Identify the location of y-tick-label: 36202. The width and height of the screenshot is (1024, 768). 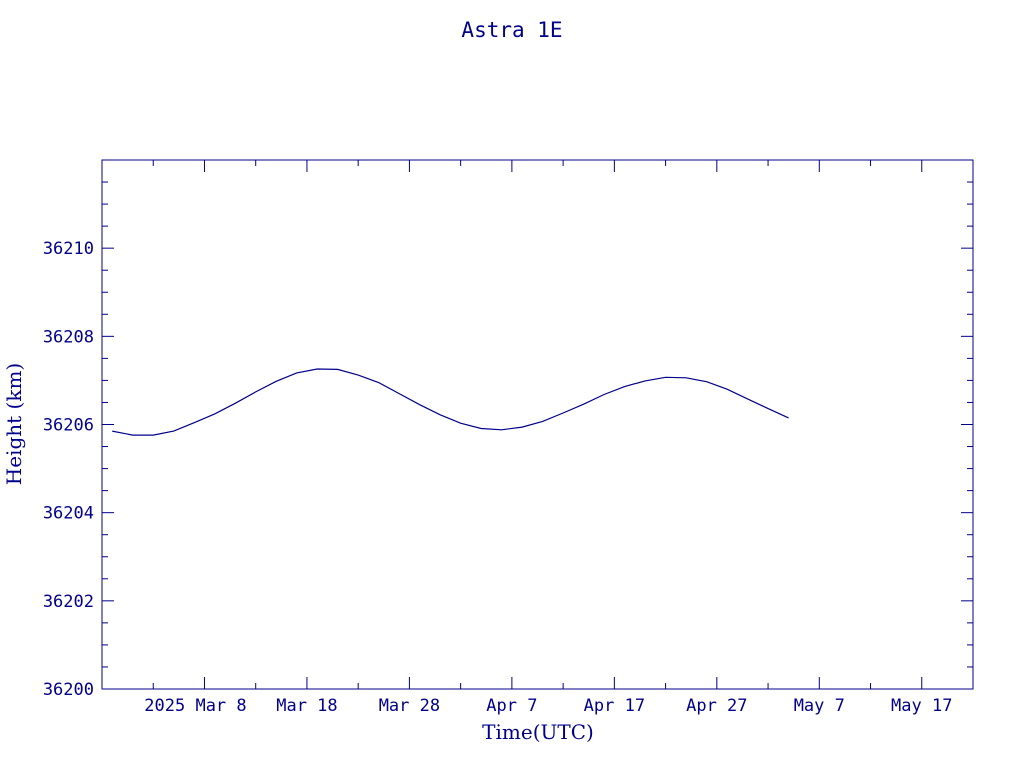
(68, 602).